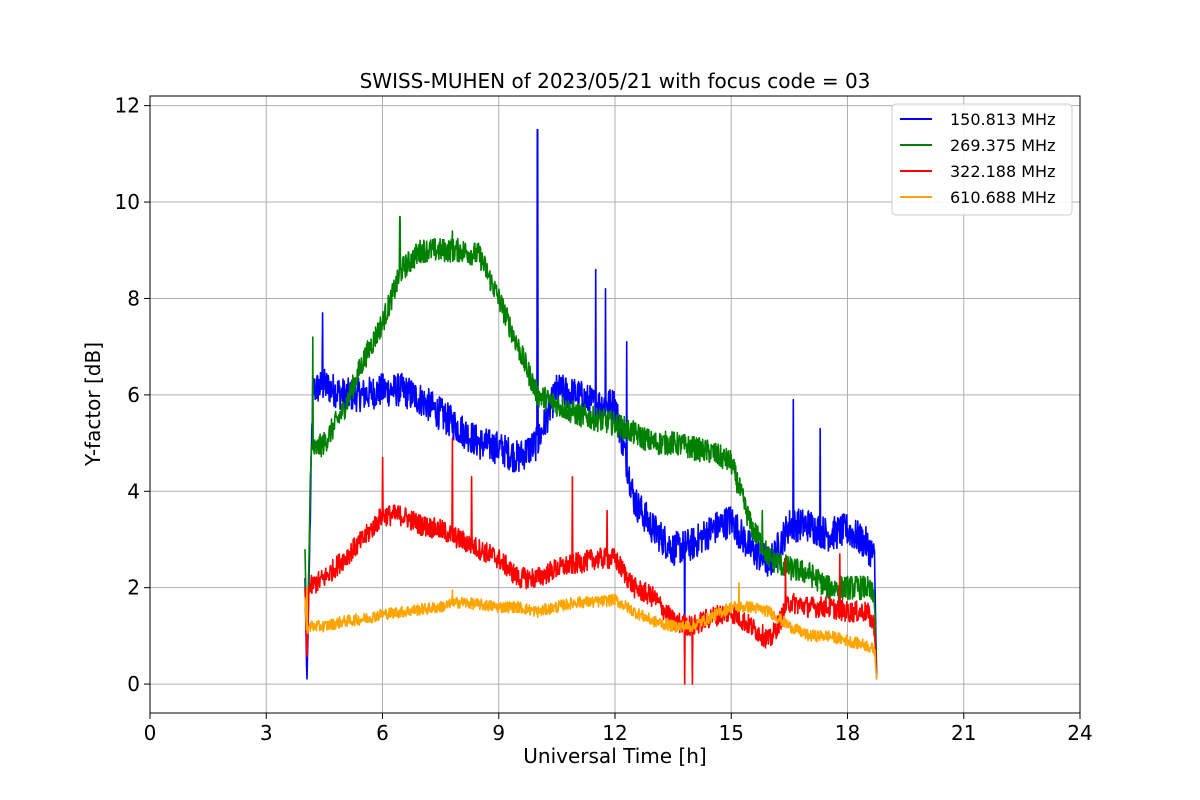 Image resolution: width=1200 pixels, height=800 pixels. I want to click on legend-box, so click(982, 159).